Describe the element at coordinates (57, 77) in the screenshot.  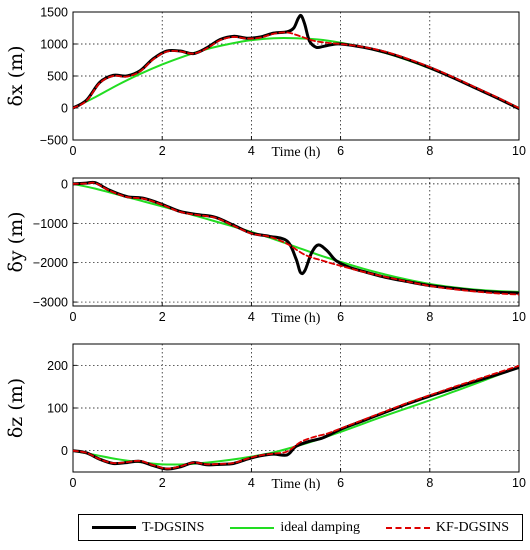
I see `y-tick-label: 500` at that location.